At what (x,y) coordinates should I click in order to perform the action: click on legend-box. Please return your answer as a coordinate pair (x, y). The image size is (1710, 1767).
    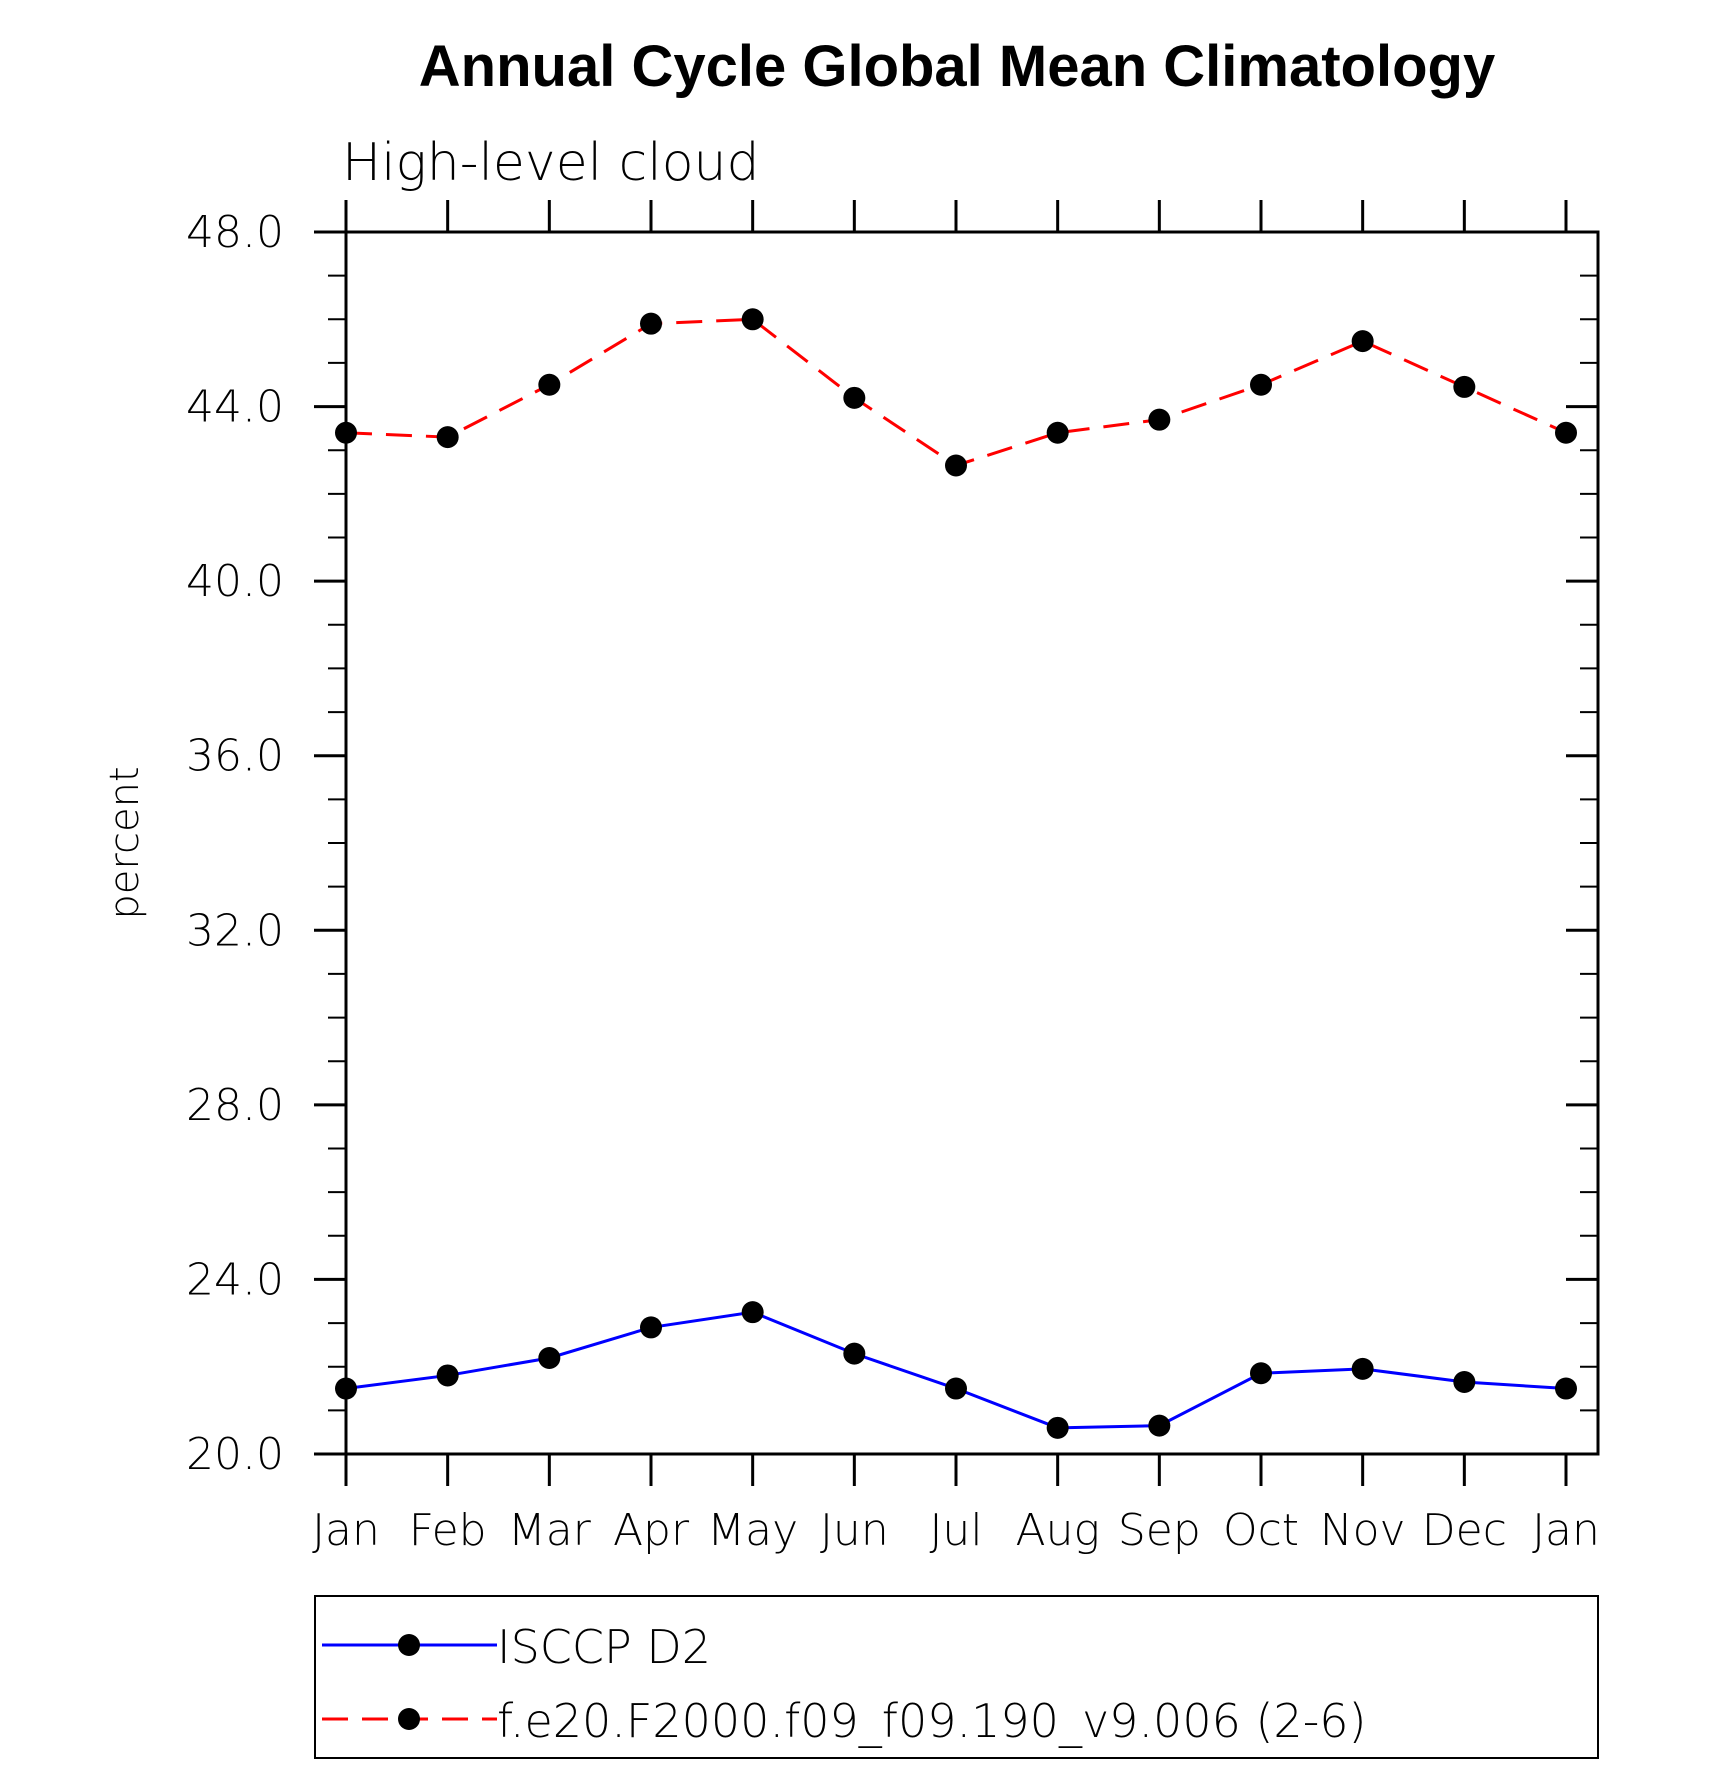
    Looking at the image, I should click on (956, 1677).